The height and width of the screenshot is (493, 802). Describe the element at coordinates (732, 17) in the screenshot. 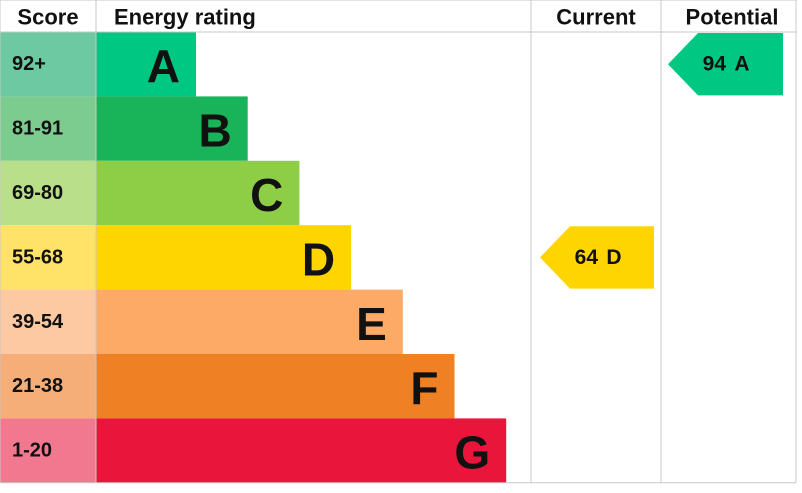

I see `header-potential: Potential` at that location.